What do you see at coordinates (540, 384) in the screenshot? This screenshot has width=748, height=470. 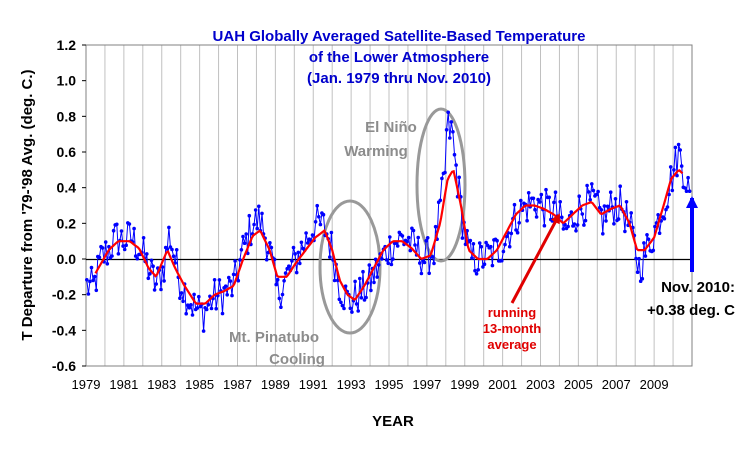 I see `x-tick-label: 2003` at bounding box center [540, 384].